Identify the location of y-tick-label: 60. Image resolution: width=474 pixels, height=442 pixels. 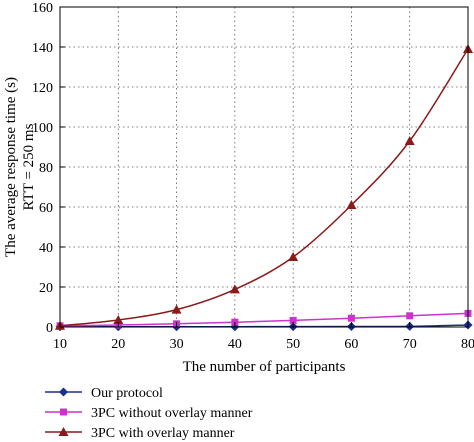
(46, 208).